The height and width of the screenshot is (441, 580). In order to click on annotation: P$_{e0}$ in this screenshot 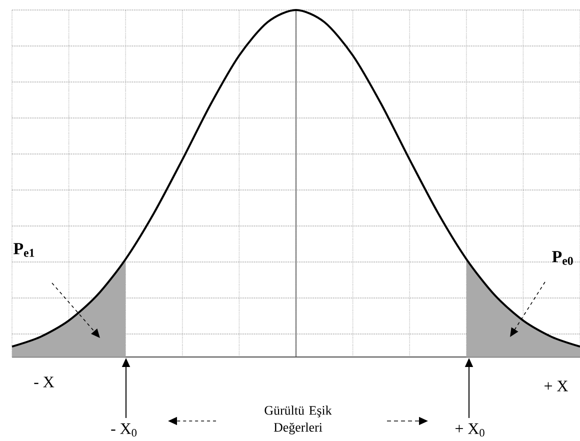, I will do `click(562, 258)`.